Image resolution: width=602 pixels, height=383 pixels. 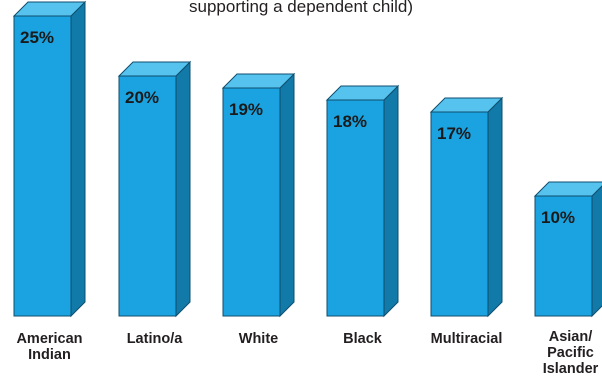 I want to click on value-label: 18%, so click(x=350, y=121).